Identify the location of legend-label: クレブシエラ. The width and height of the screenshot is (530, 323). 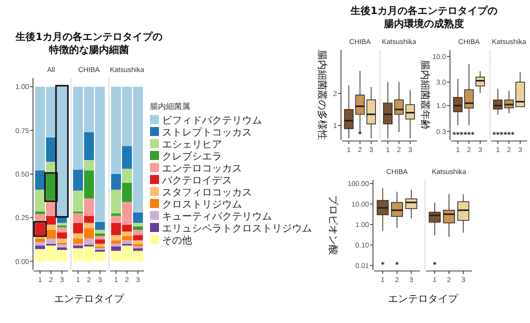
(192, 156).